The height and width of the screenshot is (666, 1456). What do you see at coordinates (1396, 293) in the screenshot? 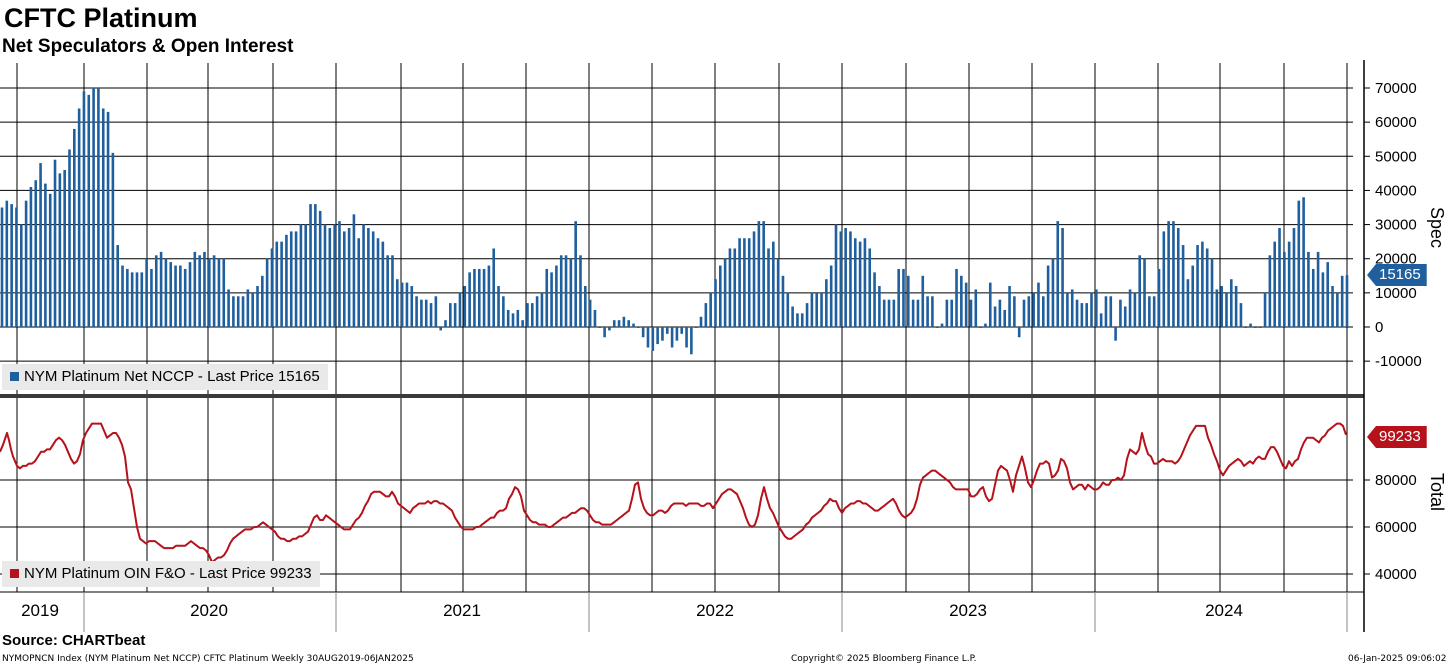
I see `y-tick-label-spec: 10000` at bounding box center [1396, 293].